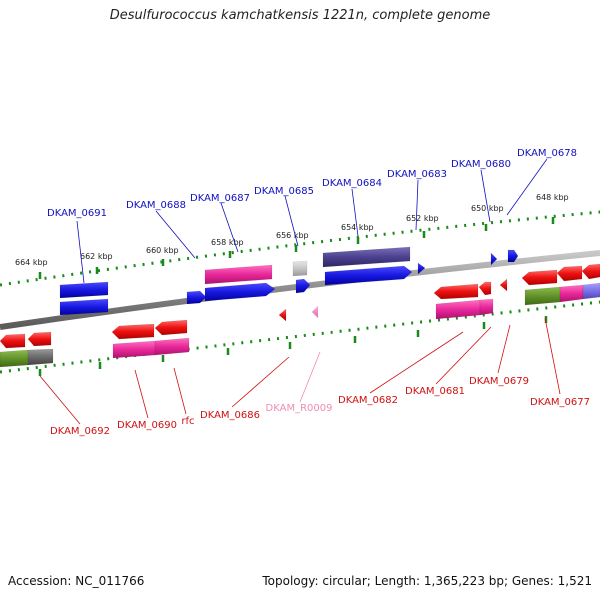 The image size is (600, 600). I want to click on scale-label: 662 kbp, so click(96, 256).